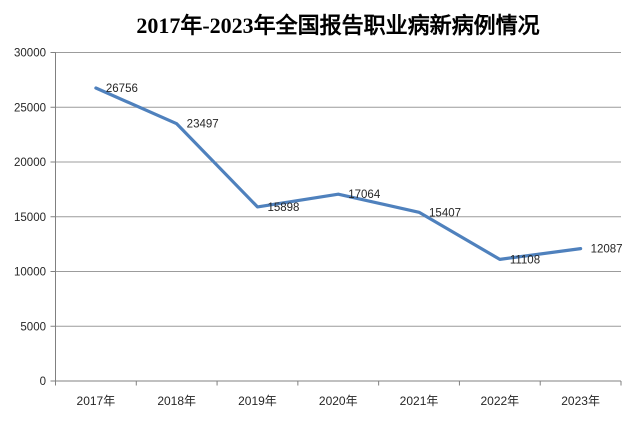 Image resolution: width=631 pixels, height=424 pixels. What do you see at coordinates (43, 382) in the screenshot?
I see `y-axis-tick-label: 0` at bounding box center [43, 382].